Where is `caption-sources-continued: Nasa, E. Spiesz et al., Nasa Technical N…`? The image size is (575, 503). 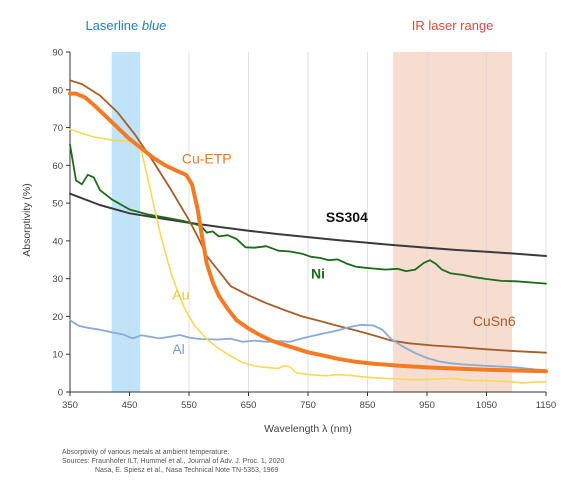 caption-sources-continued: Nasa, E. Spiesz et al., Nasa Technical N… is located at coordinates (187, 470).